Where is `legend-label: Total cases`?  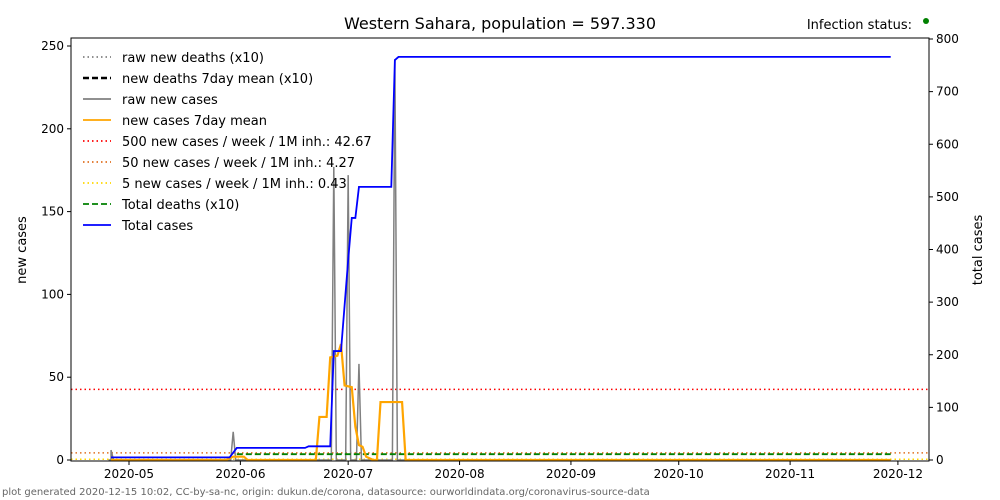 legend-label: Total cases is located at coordinates (157, 226).